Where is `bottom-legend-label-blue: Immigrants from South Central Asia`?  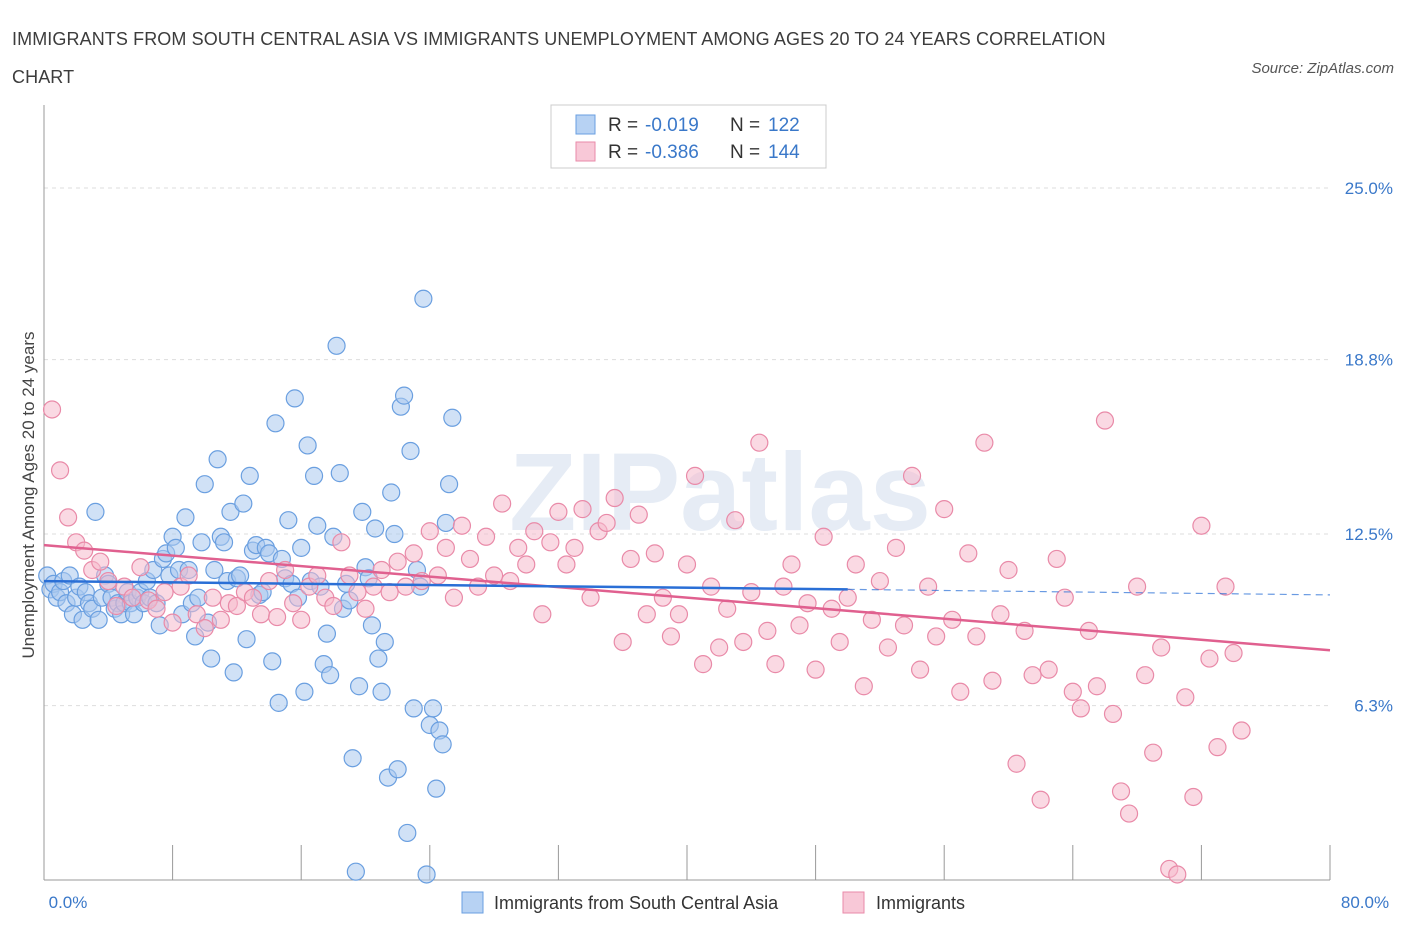
bottom-legend-label-blue: Immigrants from South Central Asia is located at coordinates (636, 903).